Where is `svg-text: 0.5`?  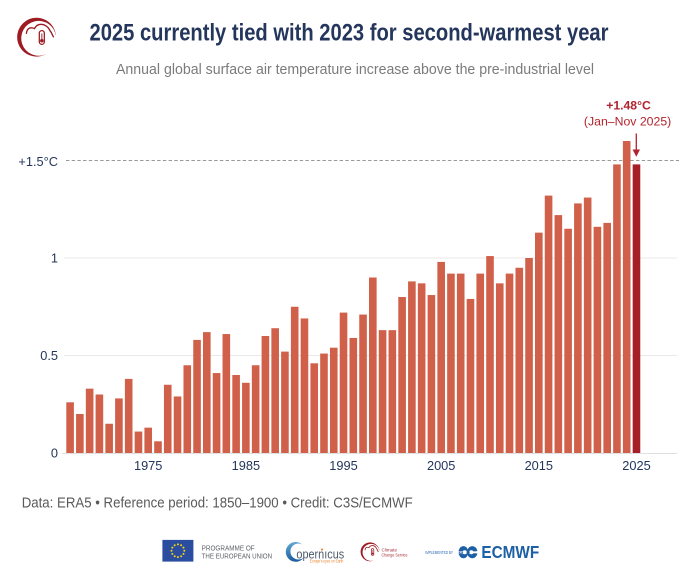
svg-text: 0.5 is located at coordinates (49, 355).